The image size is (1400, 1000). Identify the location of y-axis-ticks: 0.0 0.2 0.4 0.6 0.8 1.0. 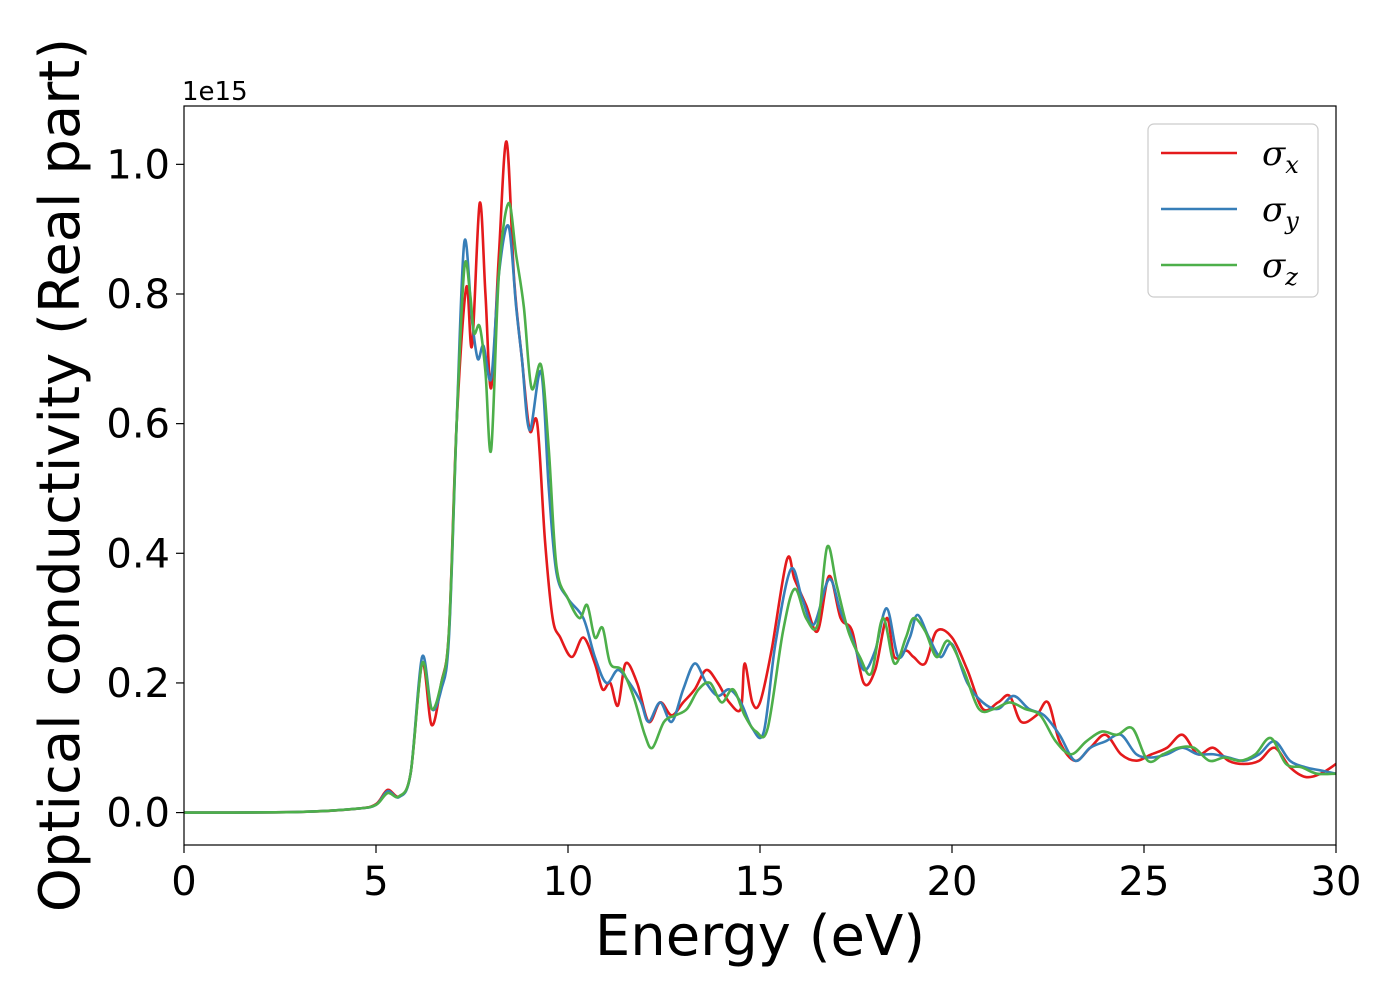
(145, 489).